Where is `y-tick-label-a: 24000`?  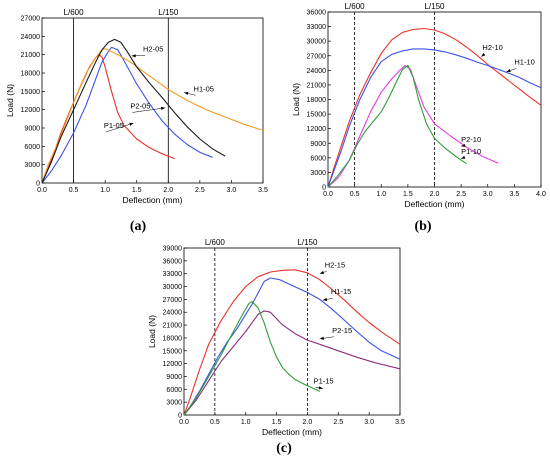 y-tick-label-a: 24000 is located at coordinates (31, 37).